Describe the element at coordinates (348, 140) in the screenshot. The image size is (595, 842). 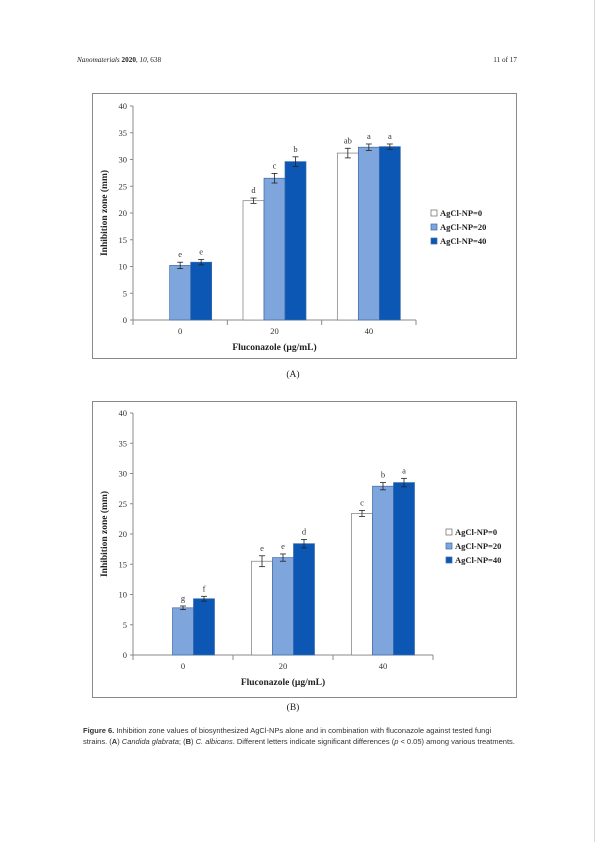
I see `significance-letter: ab` at that location.